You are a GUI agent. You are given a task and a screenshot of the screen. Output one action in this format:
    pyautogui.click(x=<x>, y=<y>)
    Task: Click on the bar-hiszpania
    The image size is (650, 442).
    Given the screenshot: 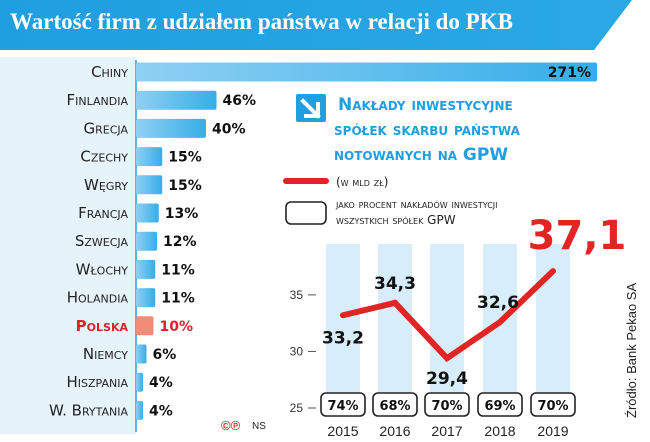 What is the action you would take?
    pyautogui.click(x=139, y=382)
    